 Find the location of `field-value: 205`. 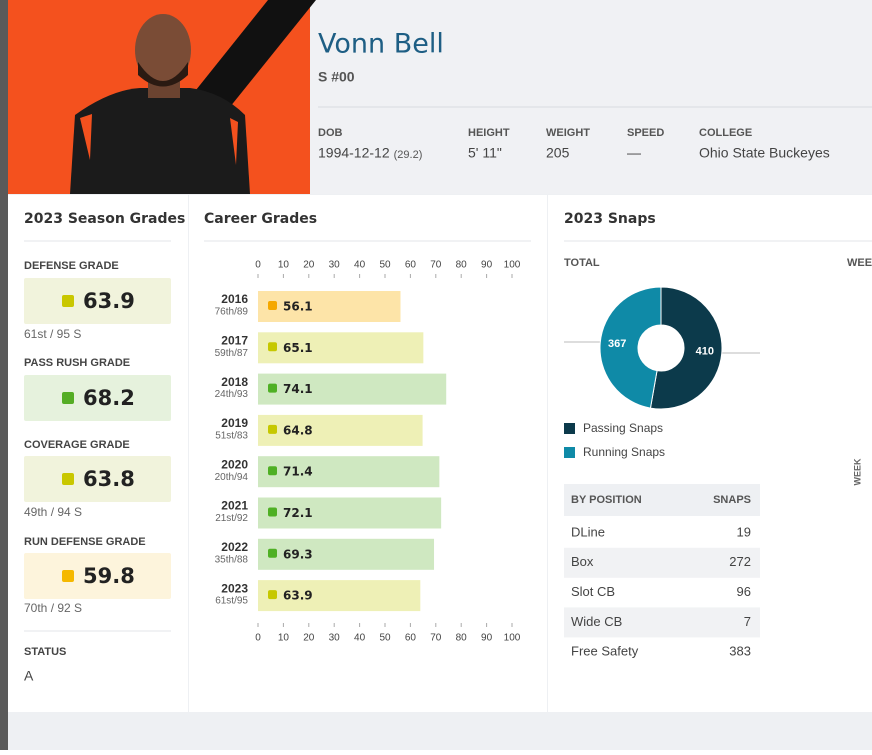

field-value: 205 is located at coordinates (558, 153).